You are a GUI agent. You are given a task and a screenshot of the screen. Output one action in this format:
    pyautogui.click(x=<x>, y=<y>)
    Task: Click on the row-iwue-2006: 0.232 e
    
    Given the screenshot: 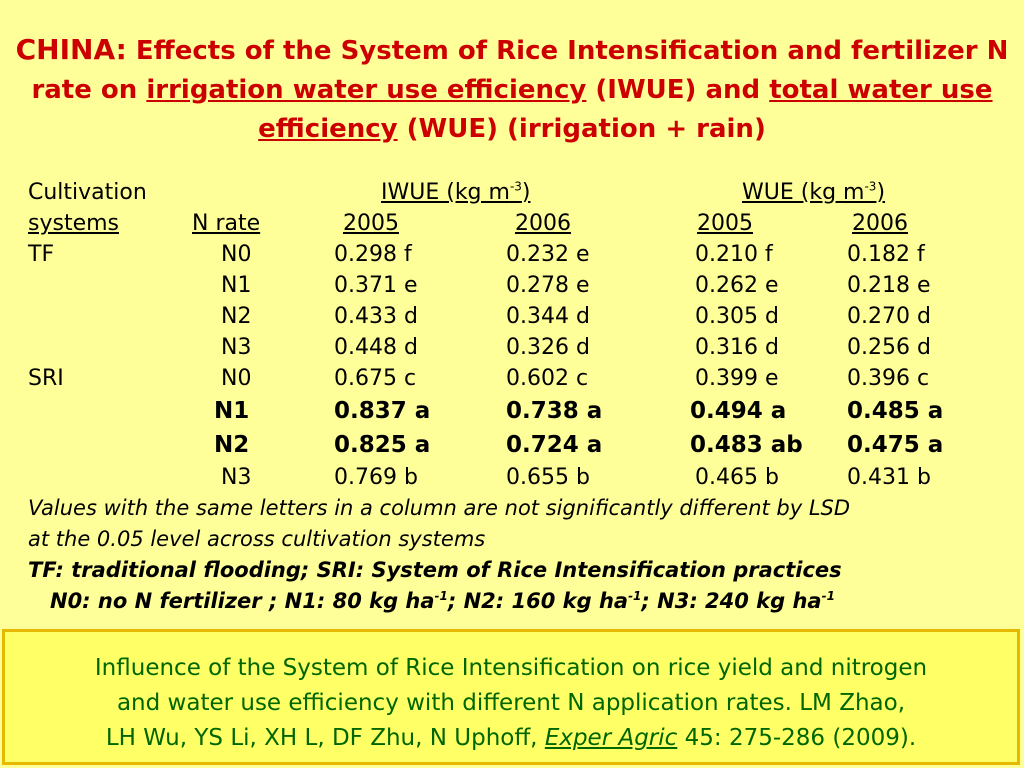 What is the action you would take?
    pyautogui.click(x=548, y=254)
    